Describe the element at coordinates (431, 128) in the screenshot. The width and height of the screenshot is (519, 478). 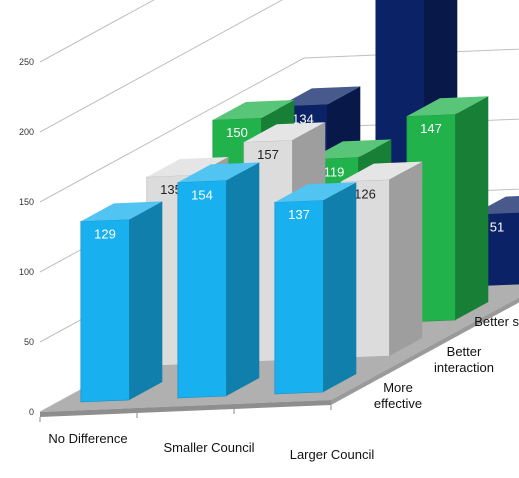
I see `data-label: 147` at that location.